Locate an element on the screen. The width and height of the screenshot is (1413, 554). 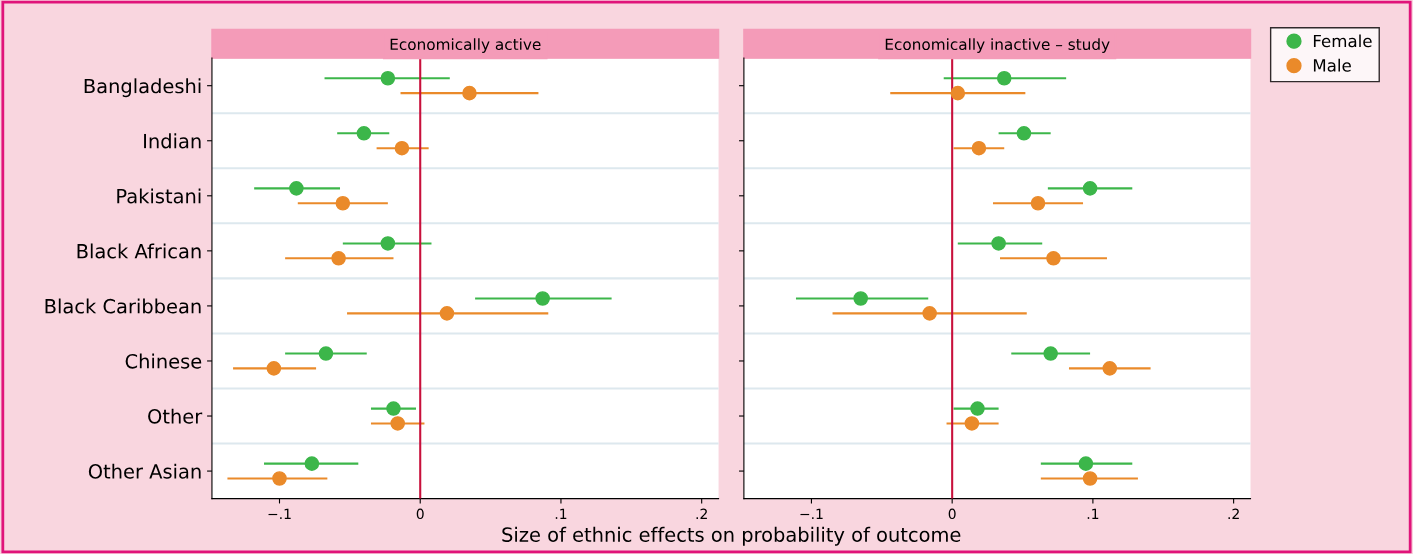
y-tick-label: Black African is located at coordinates (139, 251).